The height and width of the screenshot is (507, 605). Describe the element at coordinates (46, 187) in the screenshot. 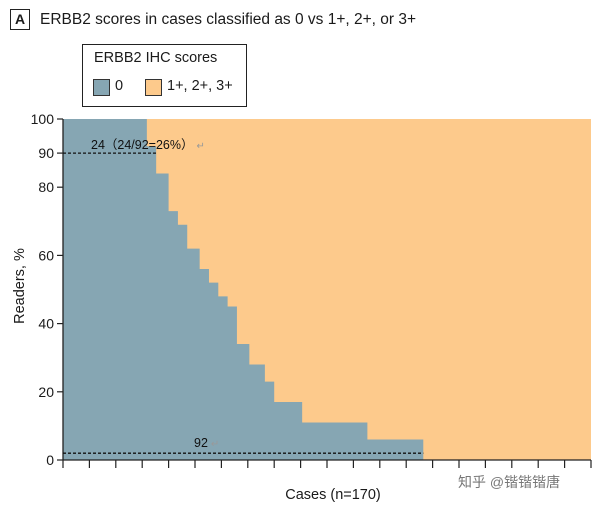

I see `y-tick-label: 80` at that location.